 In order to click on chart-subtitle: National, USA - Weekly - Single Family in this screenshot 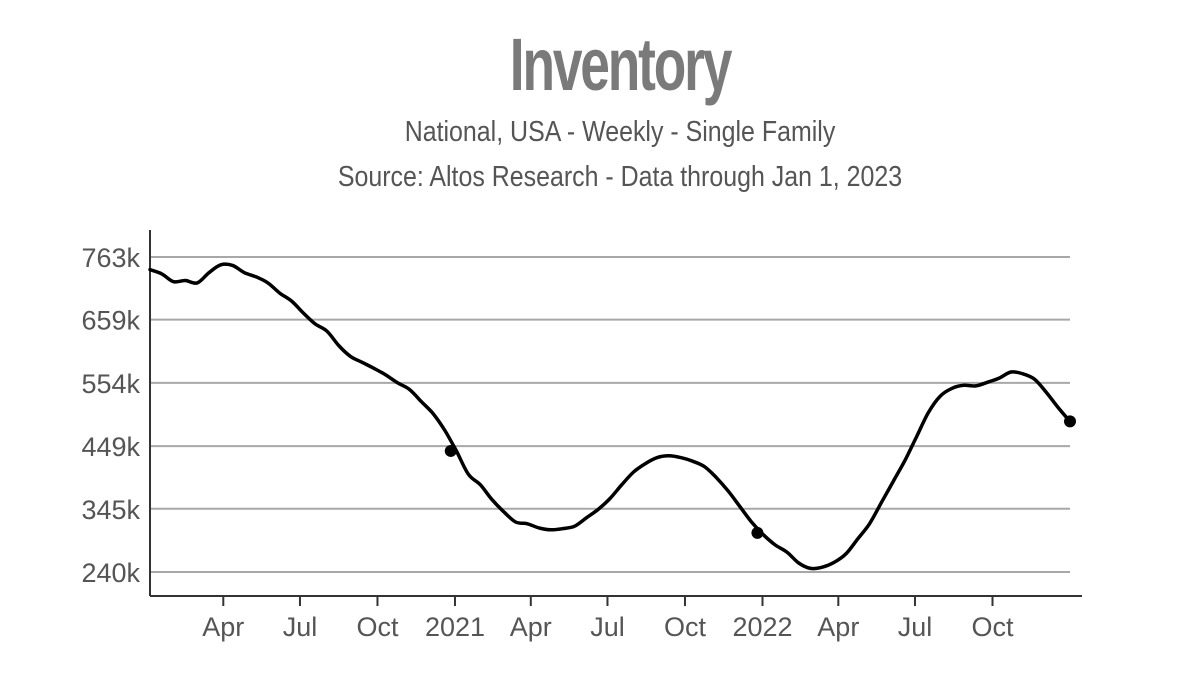, I will do `click(620, 132)`.